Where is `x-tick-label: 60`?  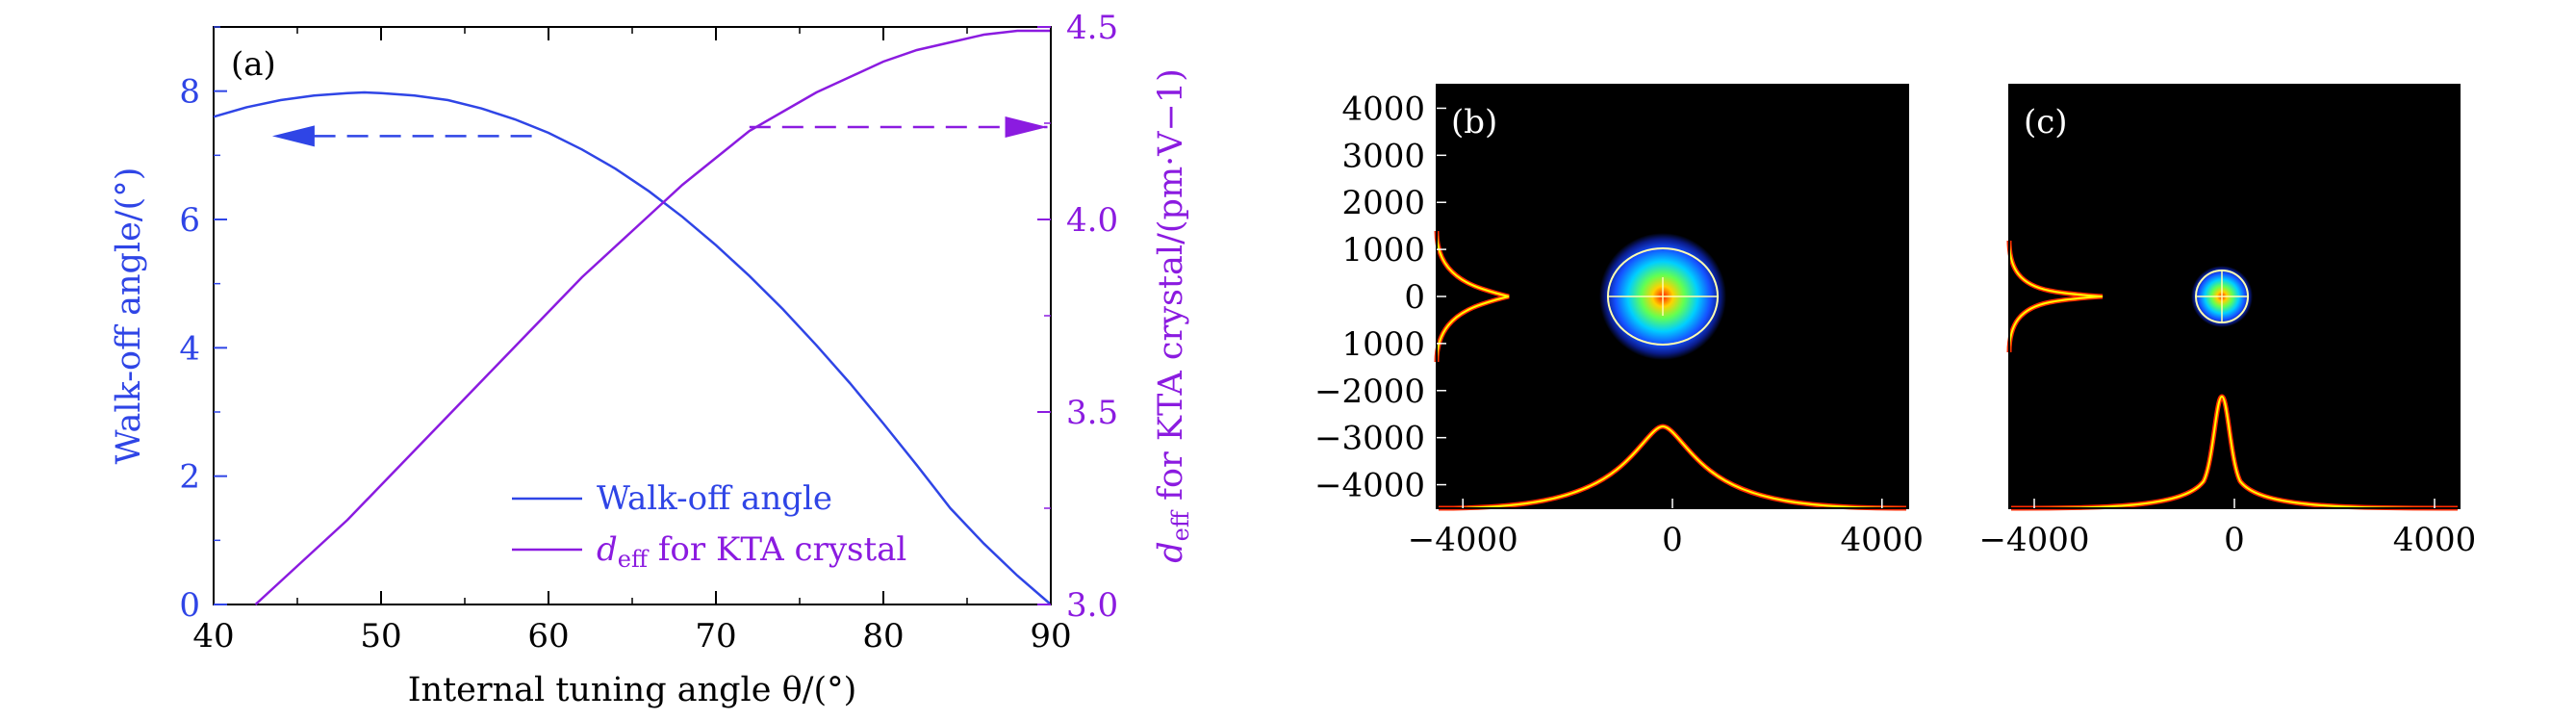 x-tick-label: 60 is located at coordinates (548, 636).